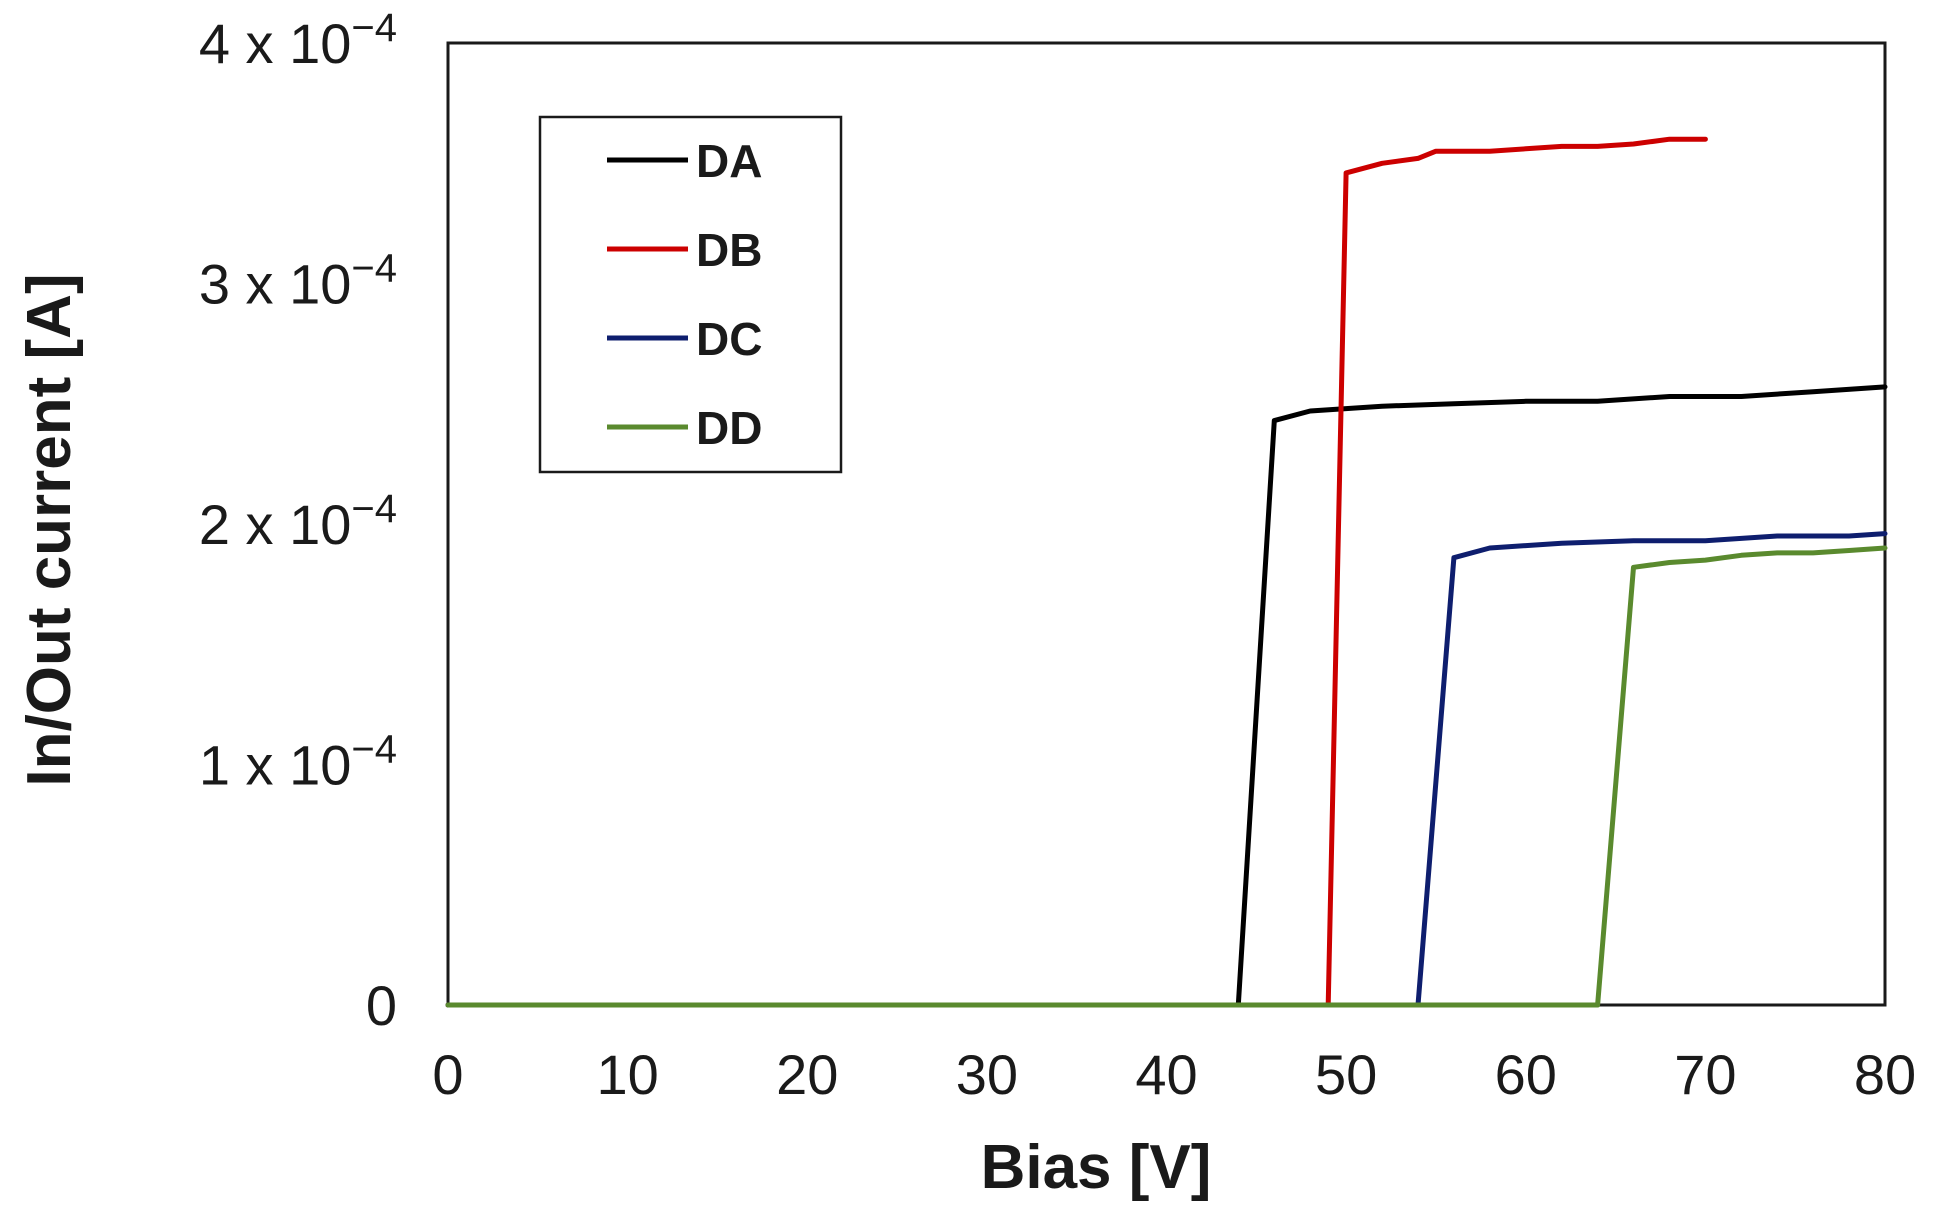 The width and height of the screenshot is (1938, 1223). I want to click on x-tick-labels: 0 10 20 30 40 50 60 70 80, so click(1174, 1074).